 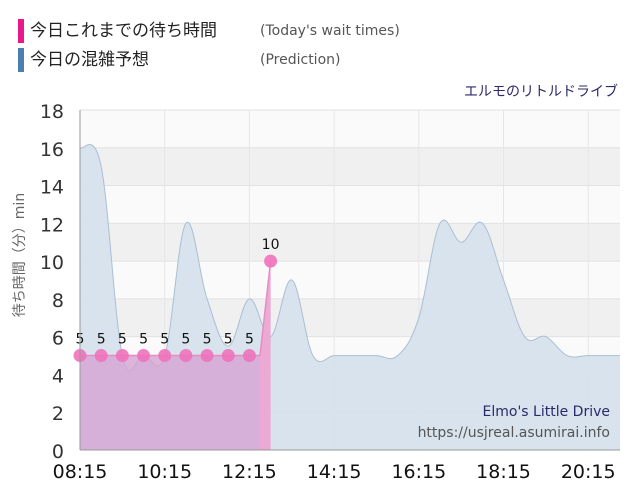 What do you see at coordinates (271, 245) in the screenshot?
I see `data-label: 10` at bounding box center [271, 245].